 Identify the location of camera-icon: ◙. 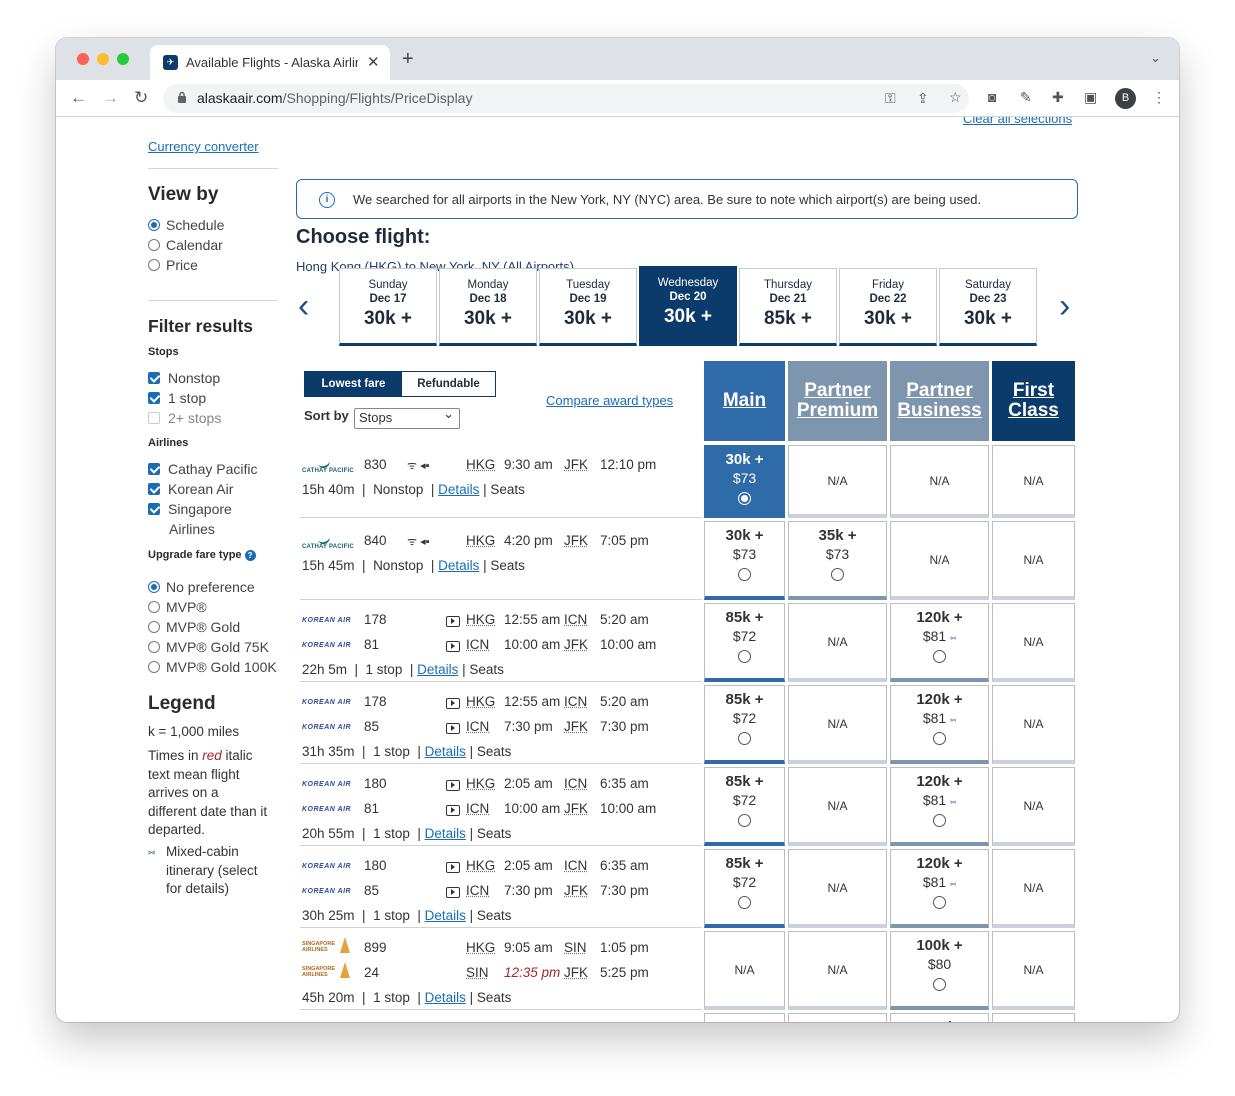
(992, 97).